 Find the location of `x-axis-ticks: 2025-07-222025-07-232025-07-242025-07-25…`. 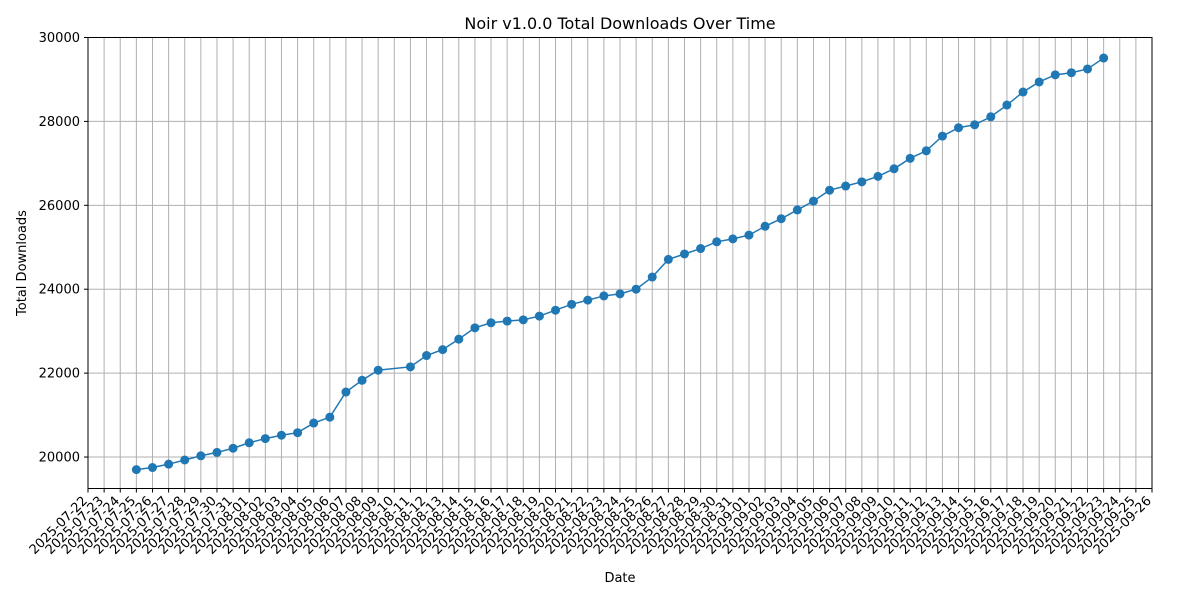

x-axis-ticks: 2025-07-222025-07-232025-07-242025-07-25… is located at coordinates (591, 523).